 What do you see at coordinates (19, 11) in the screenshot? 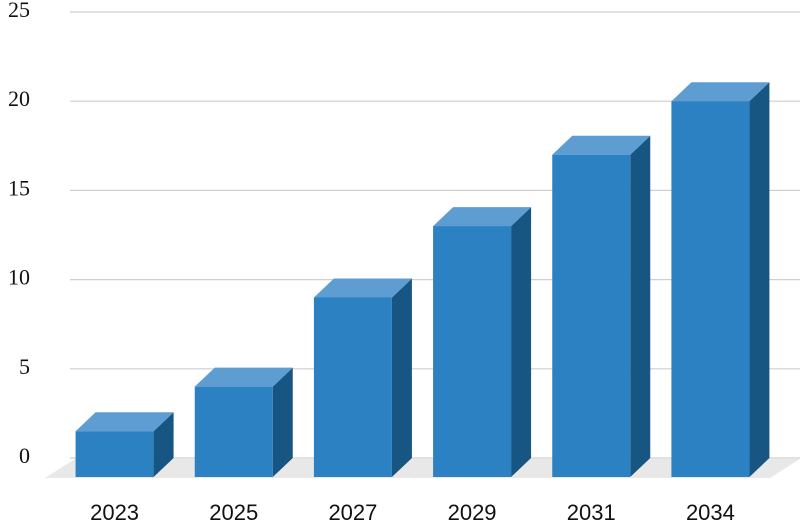
I see `y-tick-label: 25` at bounding box center [19, 11].